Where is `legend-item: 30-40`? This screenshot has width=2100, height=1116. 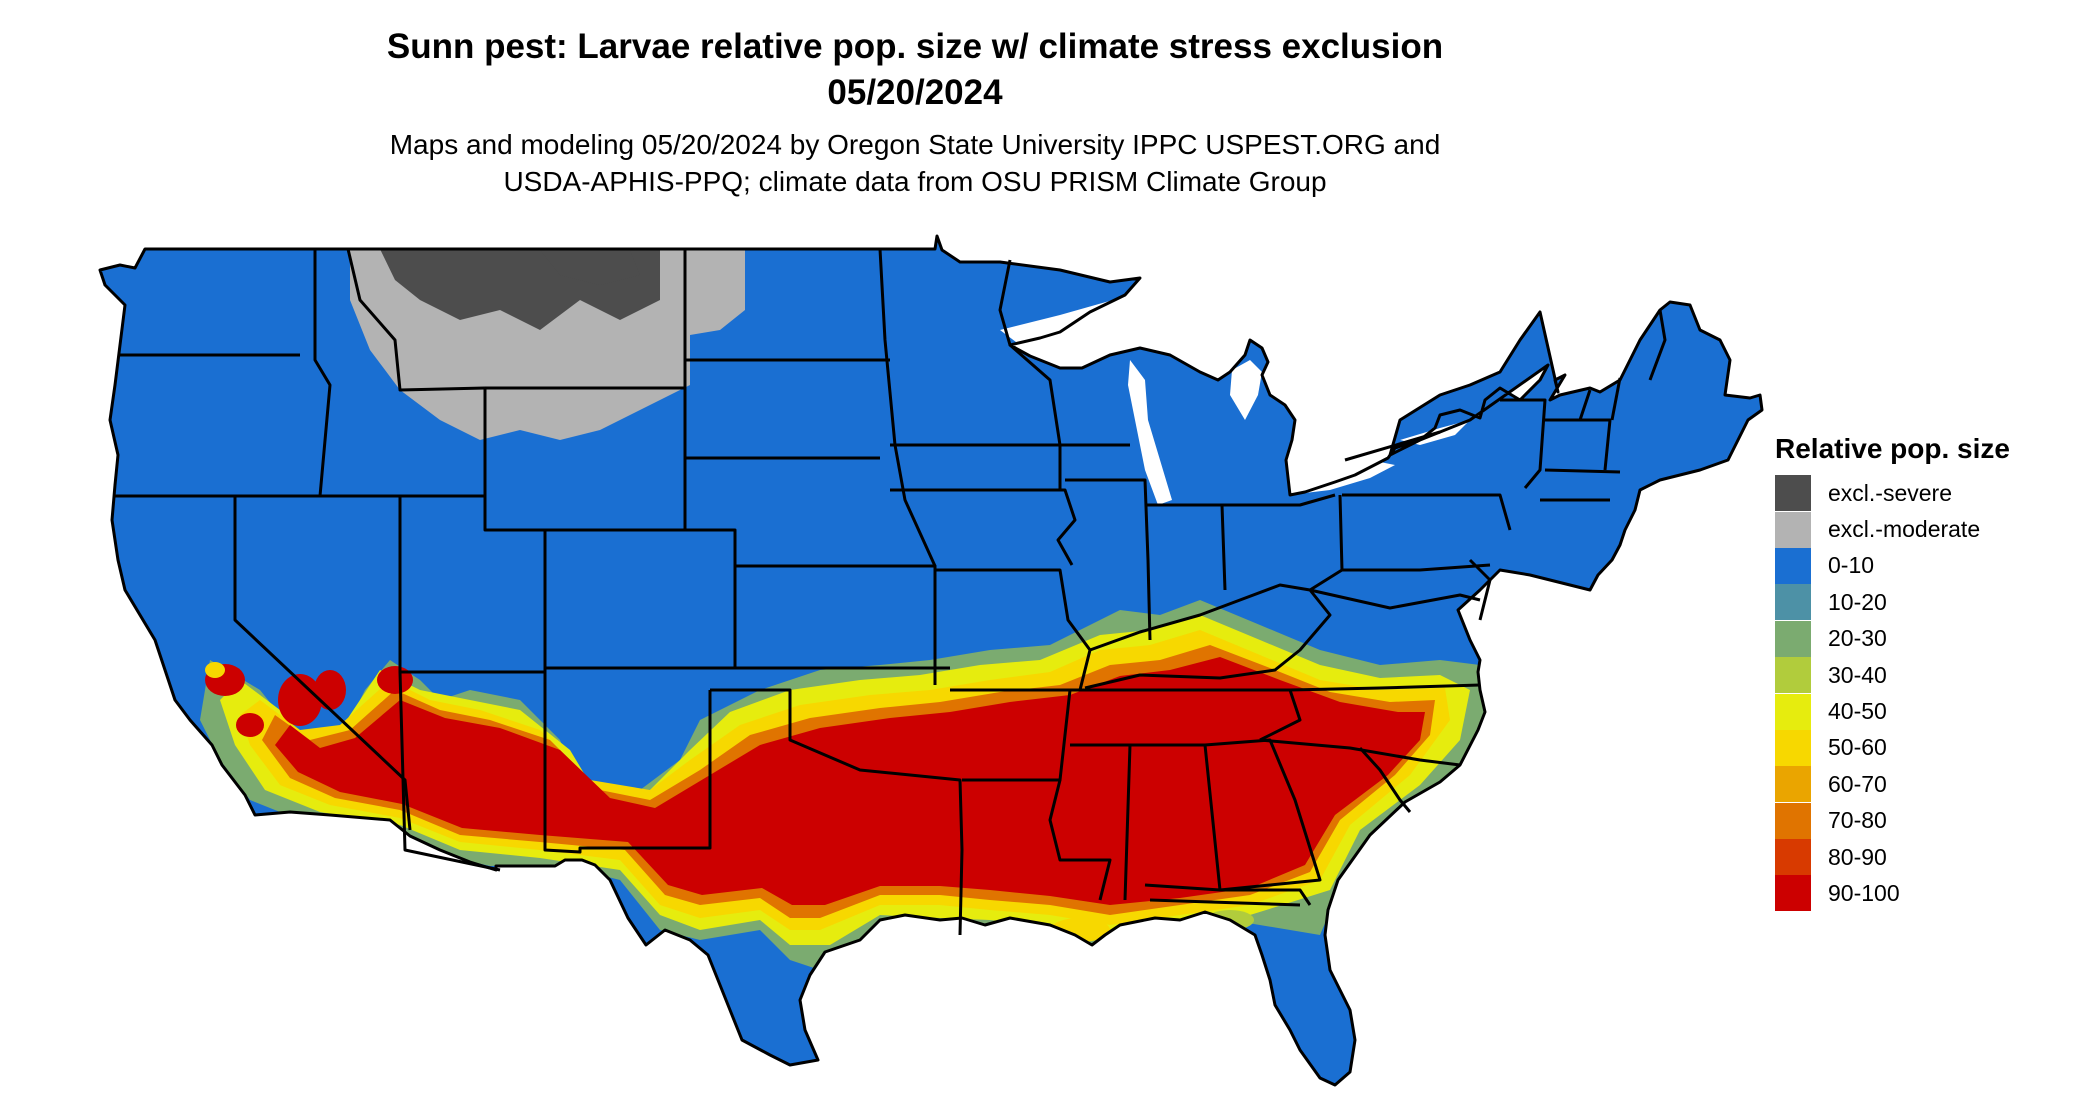
legend-item: 30-40 is located at coordinates (1925, 675).